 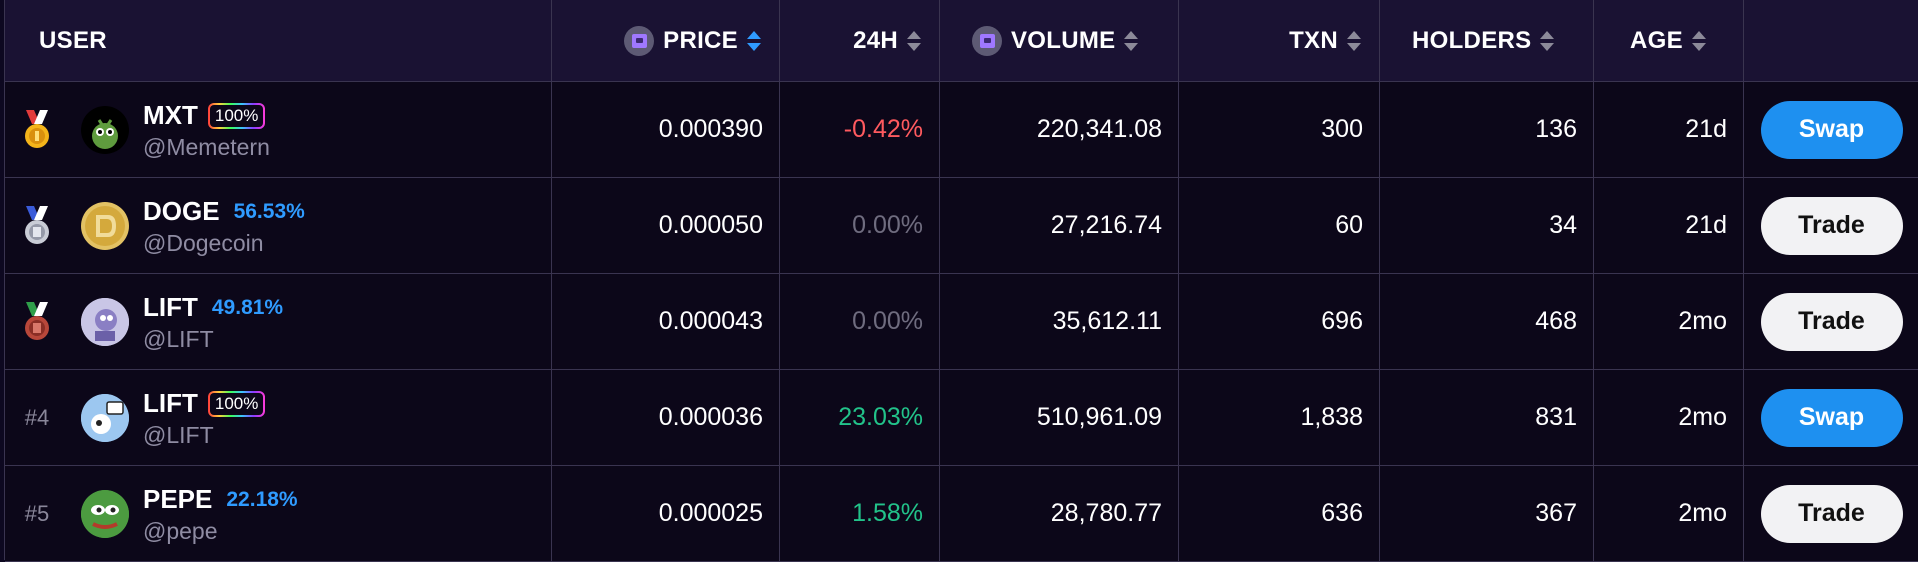 What do you see at coordinates (37, 513) in the screenshot?
I see `rank-number: #5` at bounding box center [37, 513].